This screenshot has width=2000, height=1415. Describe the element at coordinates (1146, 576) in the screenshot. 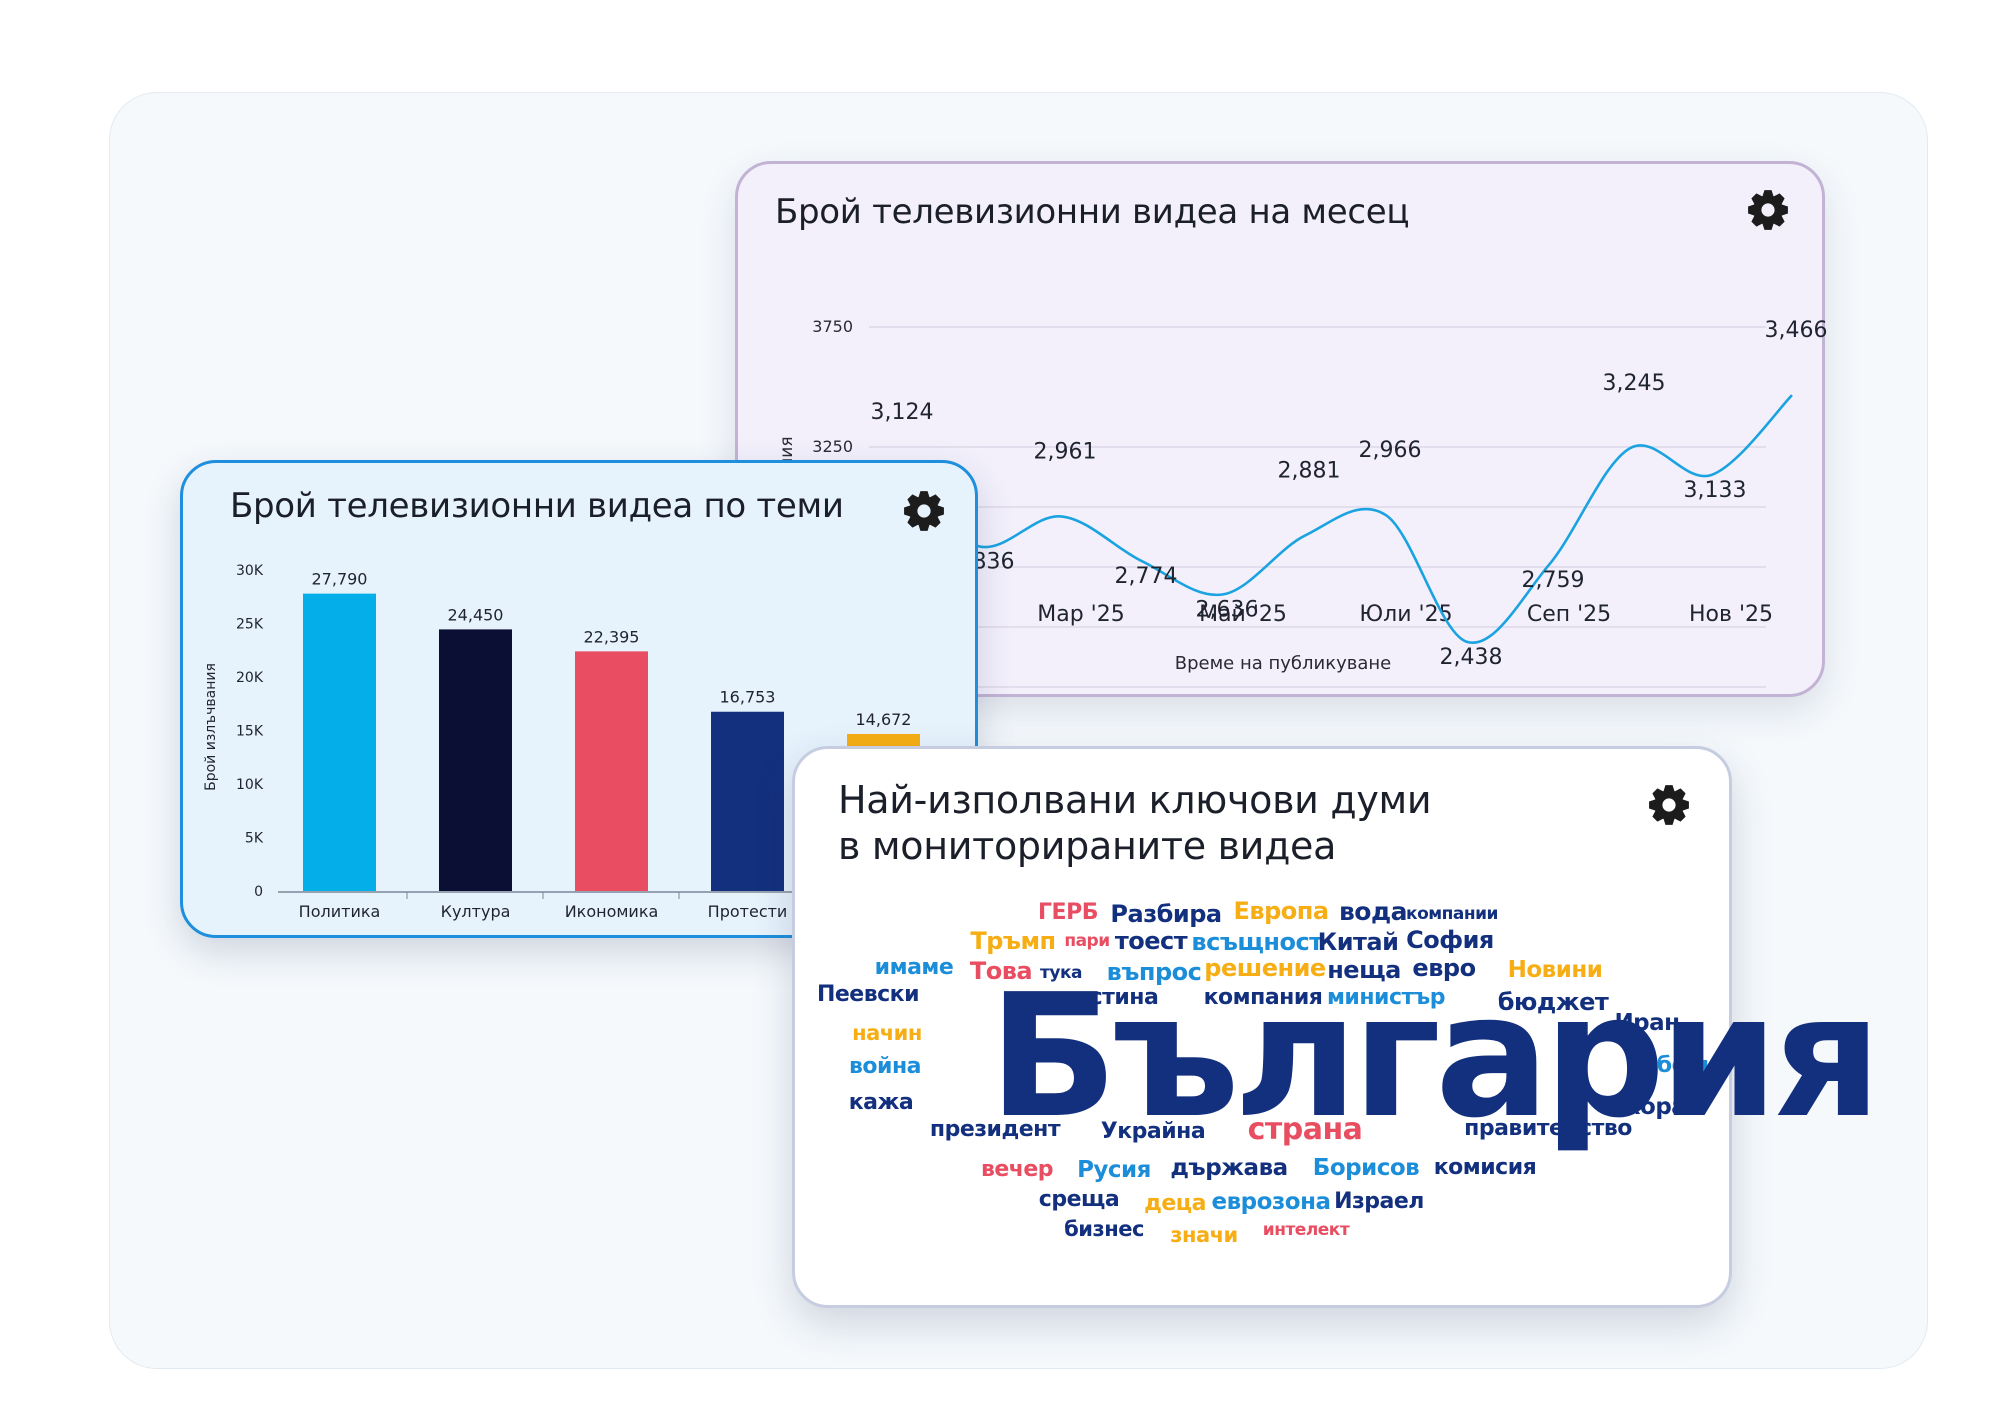

I see `line-data-label: 2,774` at that location.